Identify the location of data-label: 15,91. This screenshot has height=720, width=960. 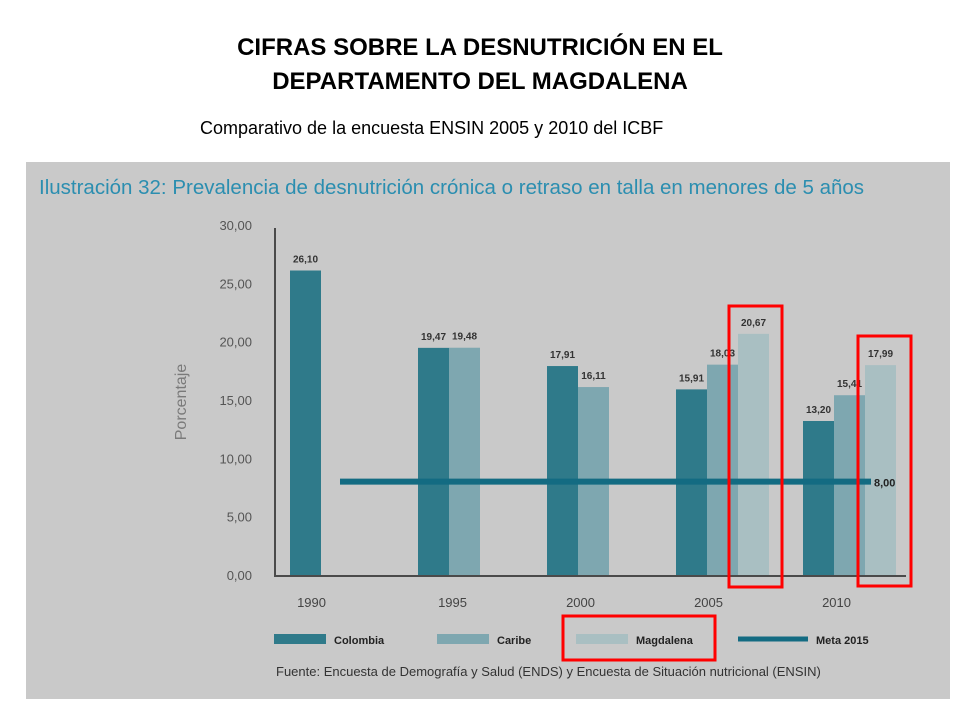
(691, 378).